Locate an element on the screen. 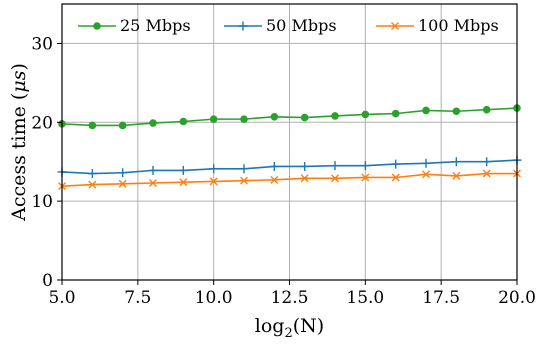 Image resolution: width=543 pixels, height=345 pixels. series-100-mbps is located at coordinates (289, 180).